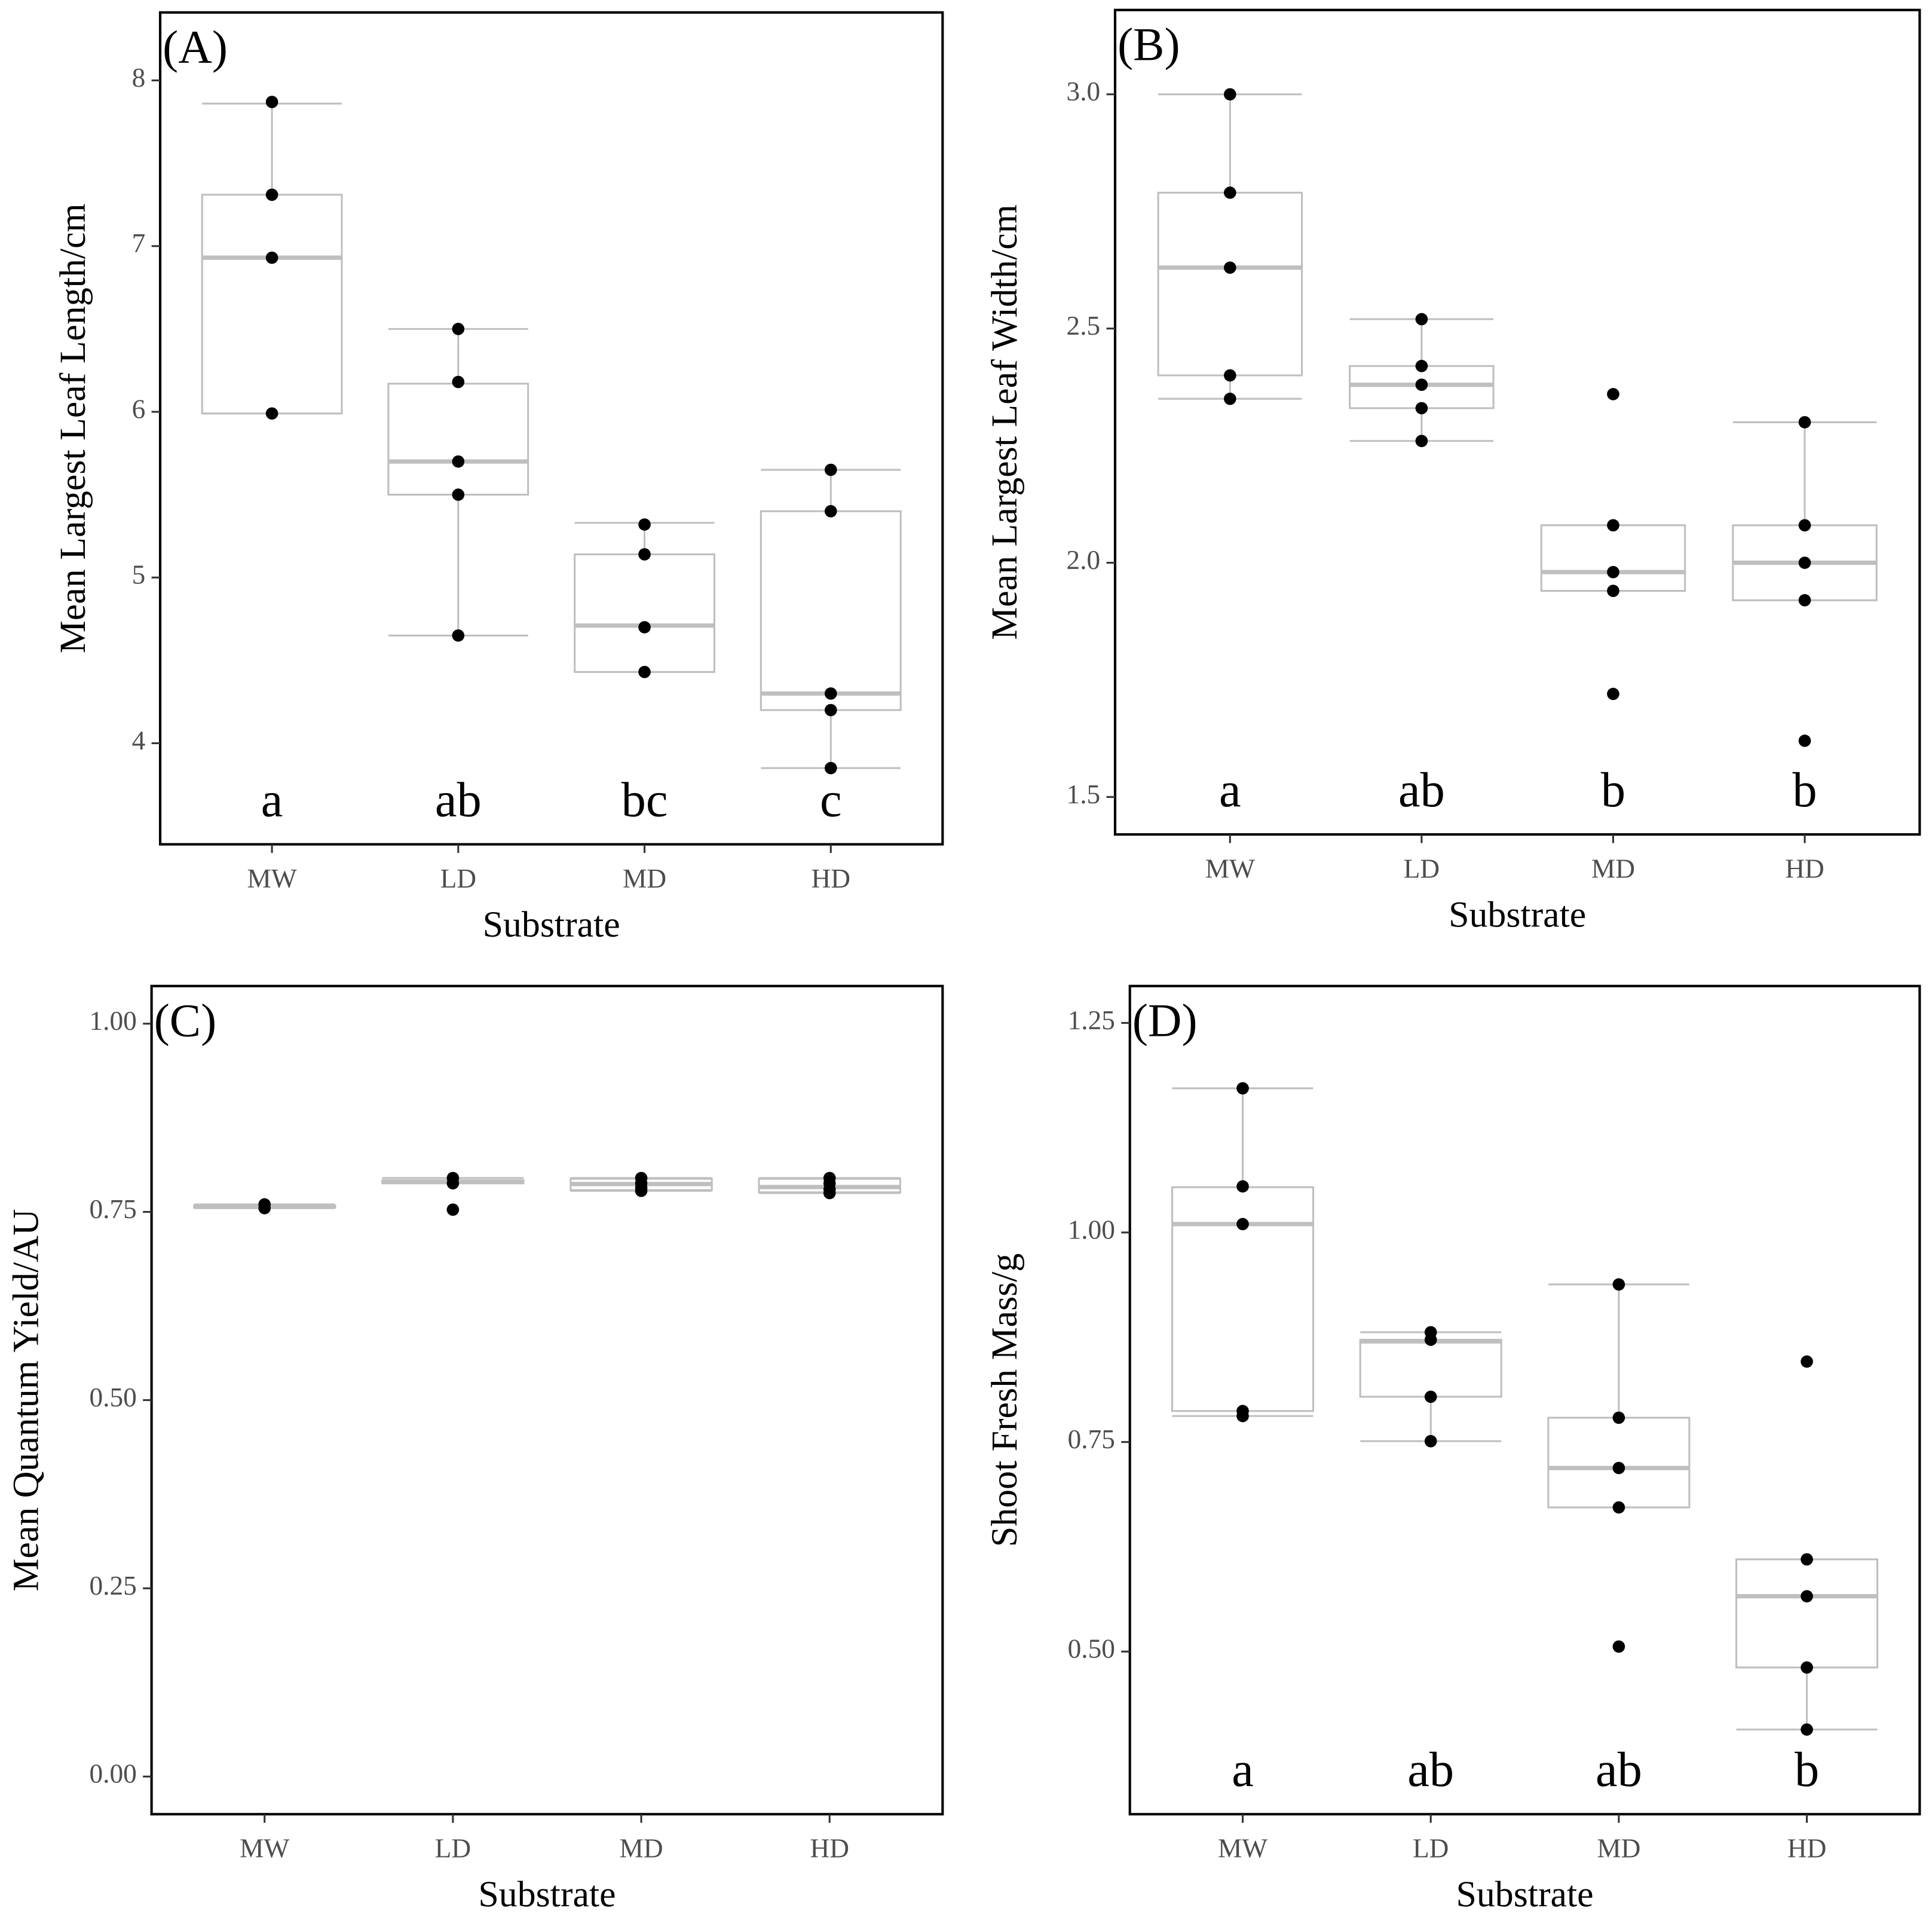 The image size is (1932, 1924). I want to click on y-axis-label: Mean Largest Leaf Length/cm, so click(73, 428).